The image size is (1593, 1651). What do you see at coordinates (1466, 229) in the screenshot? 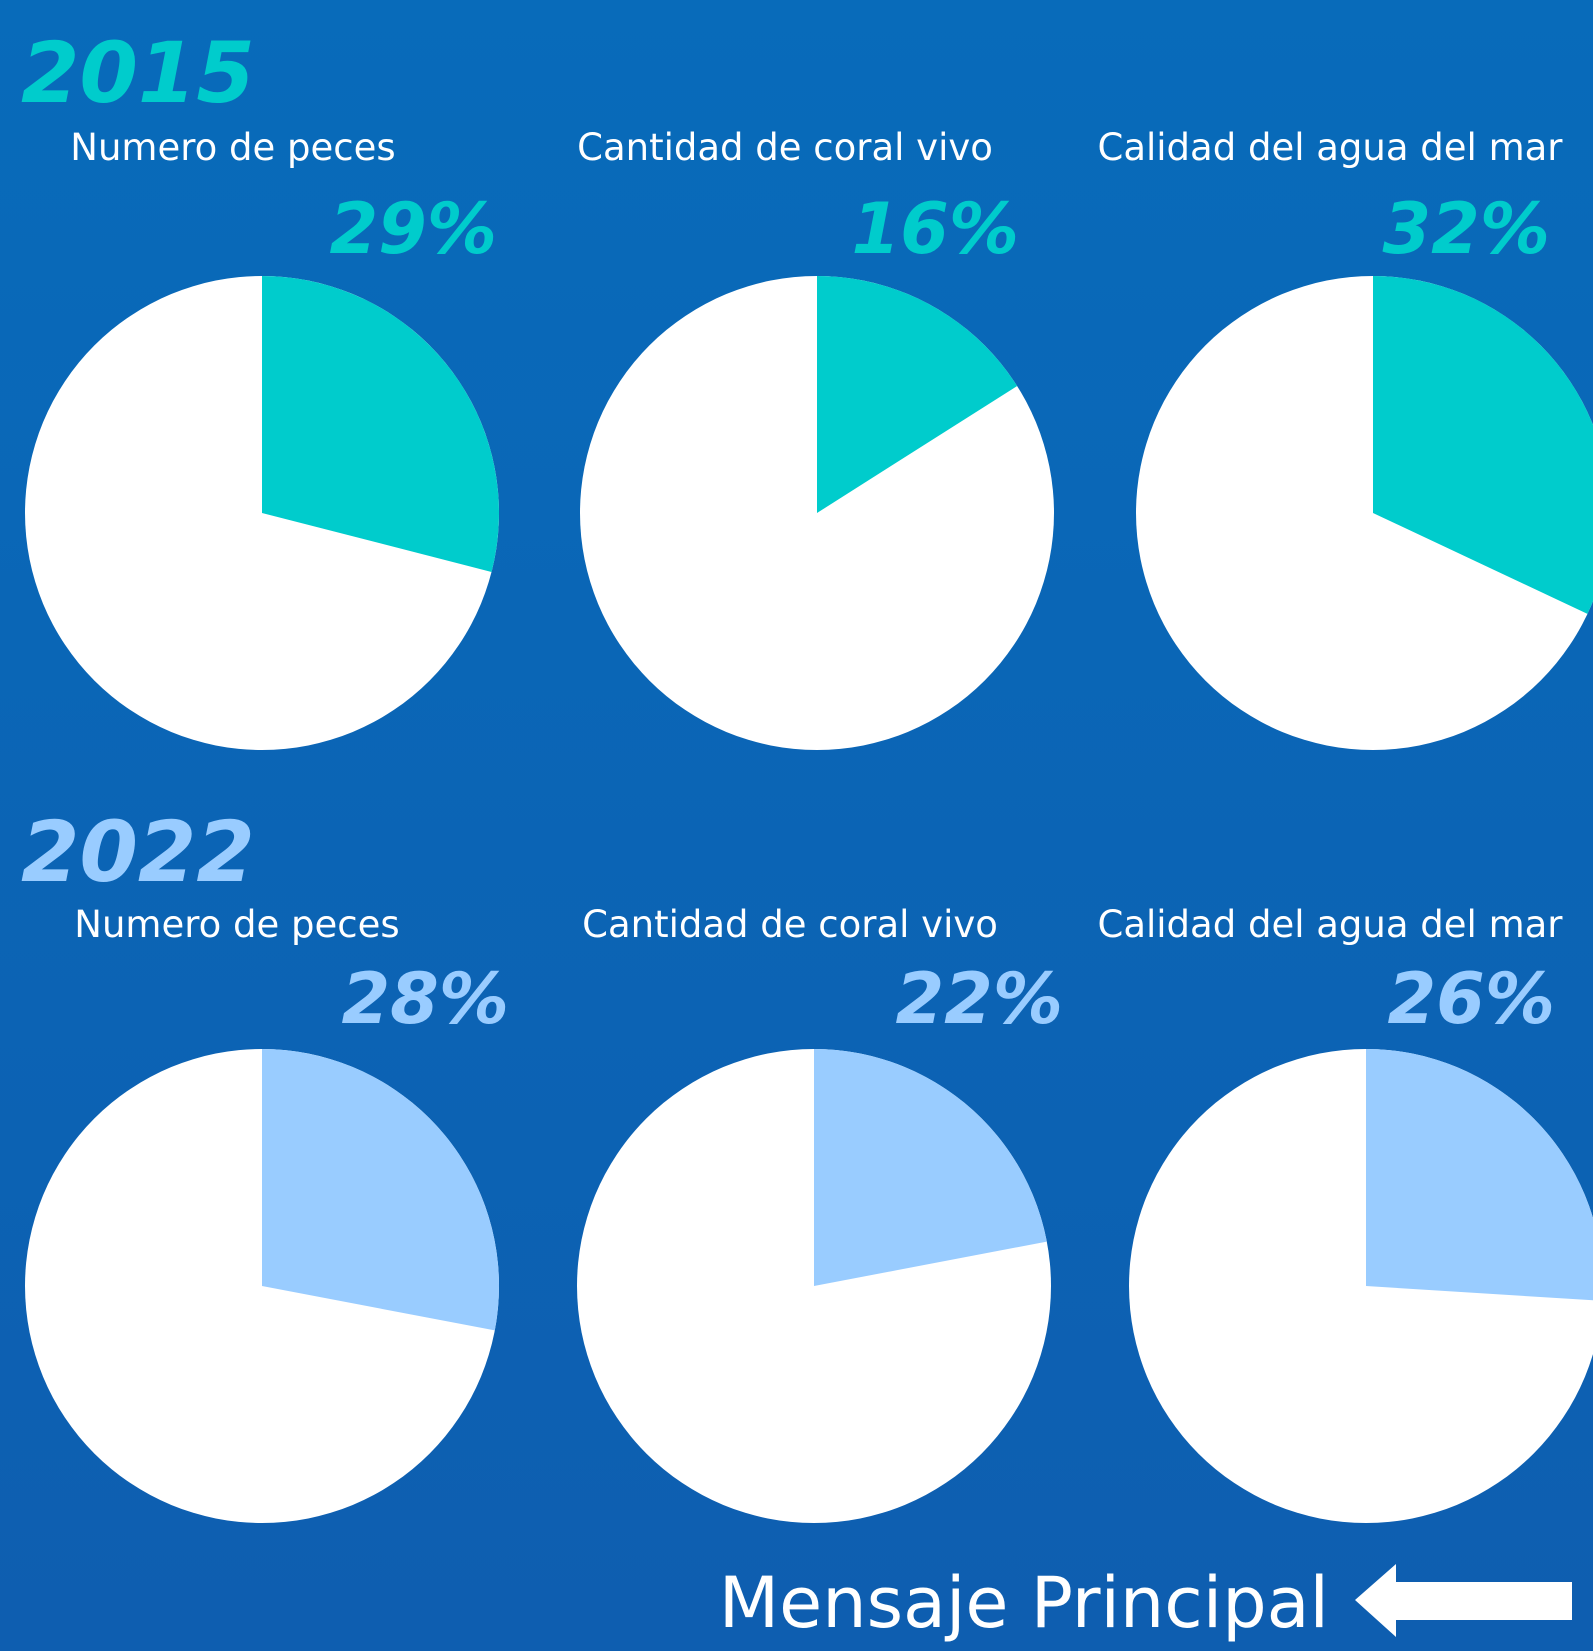
I see `value-label: 32%` at bounding box center [1466, 229].